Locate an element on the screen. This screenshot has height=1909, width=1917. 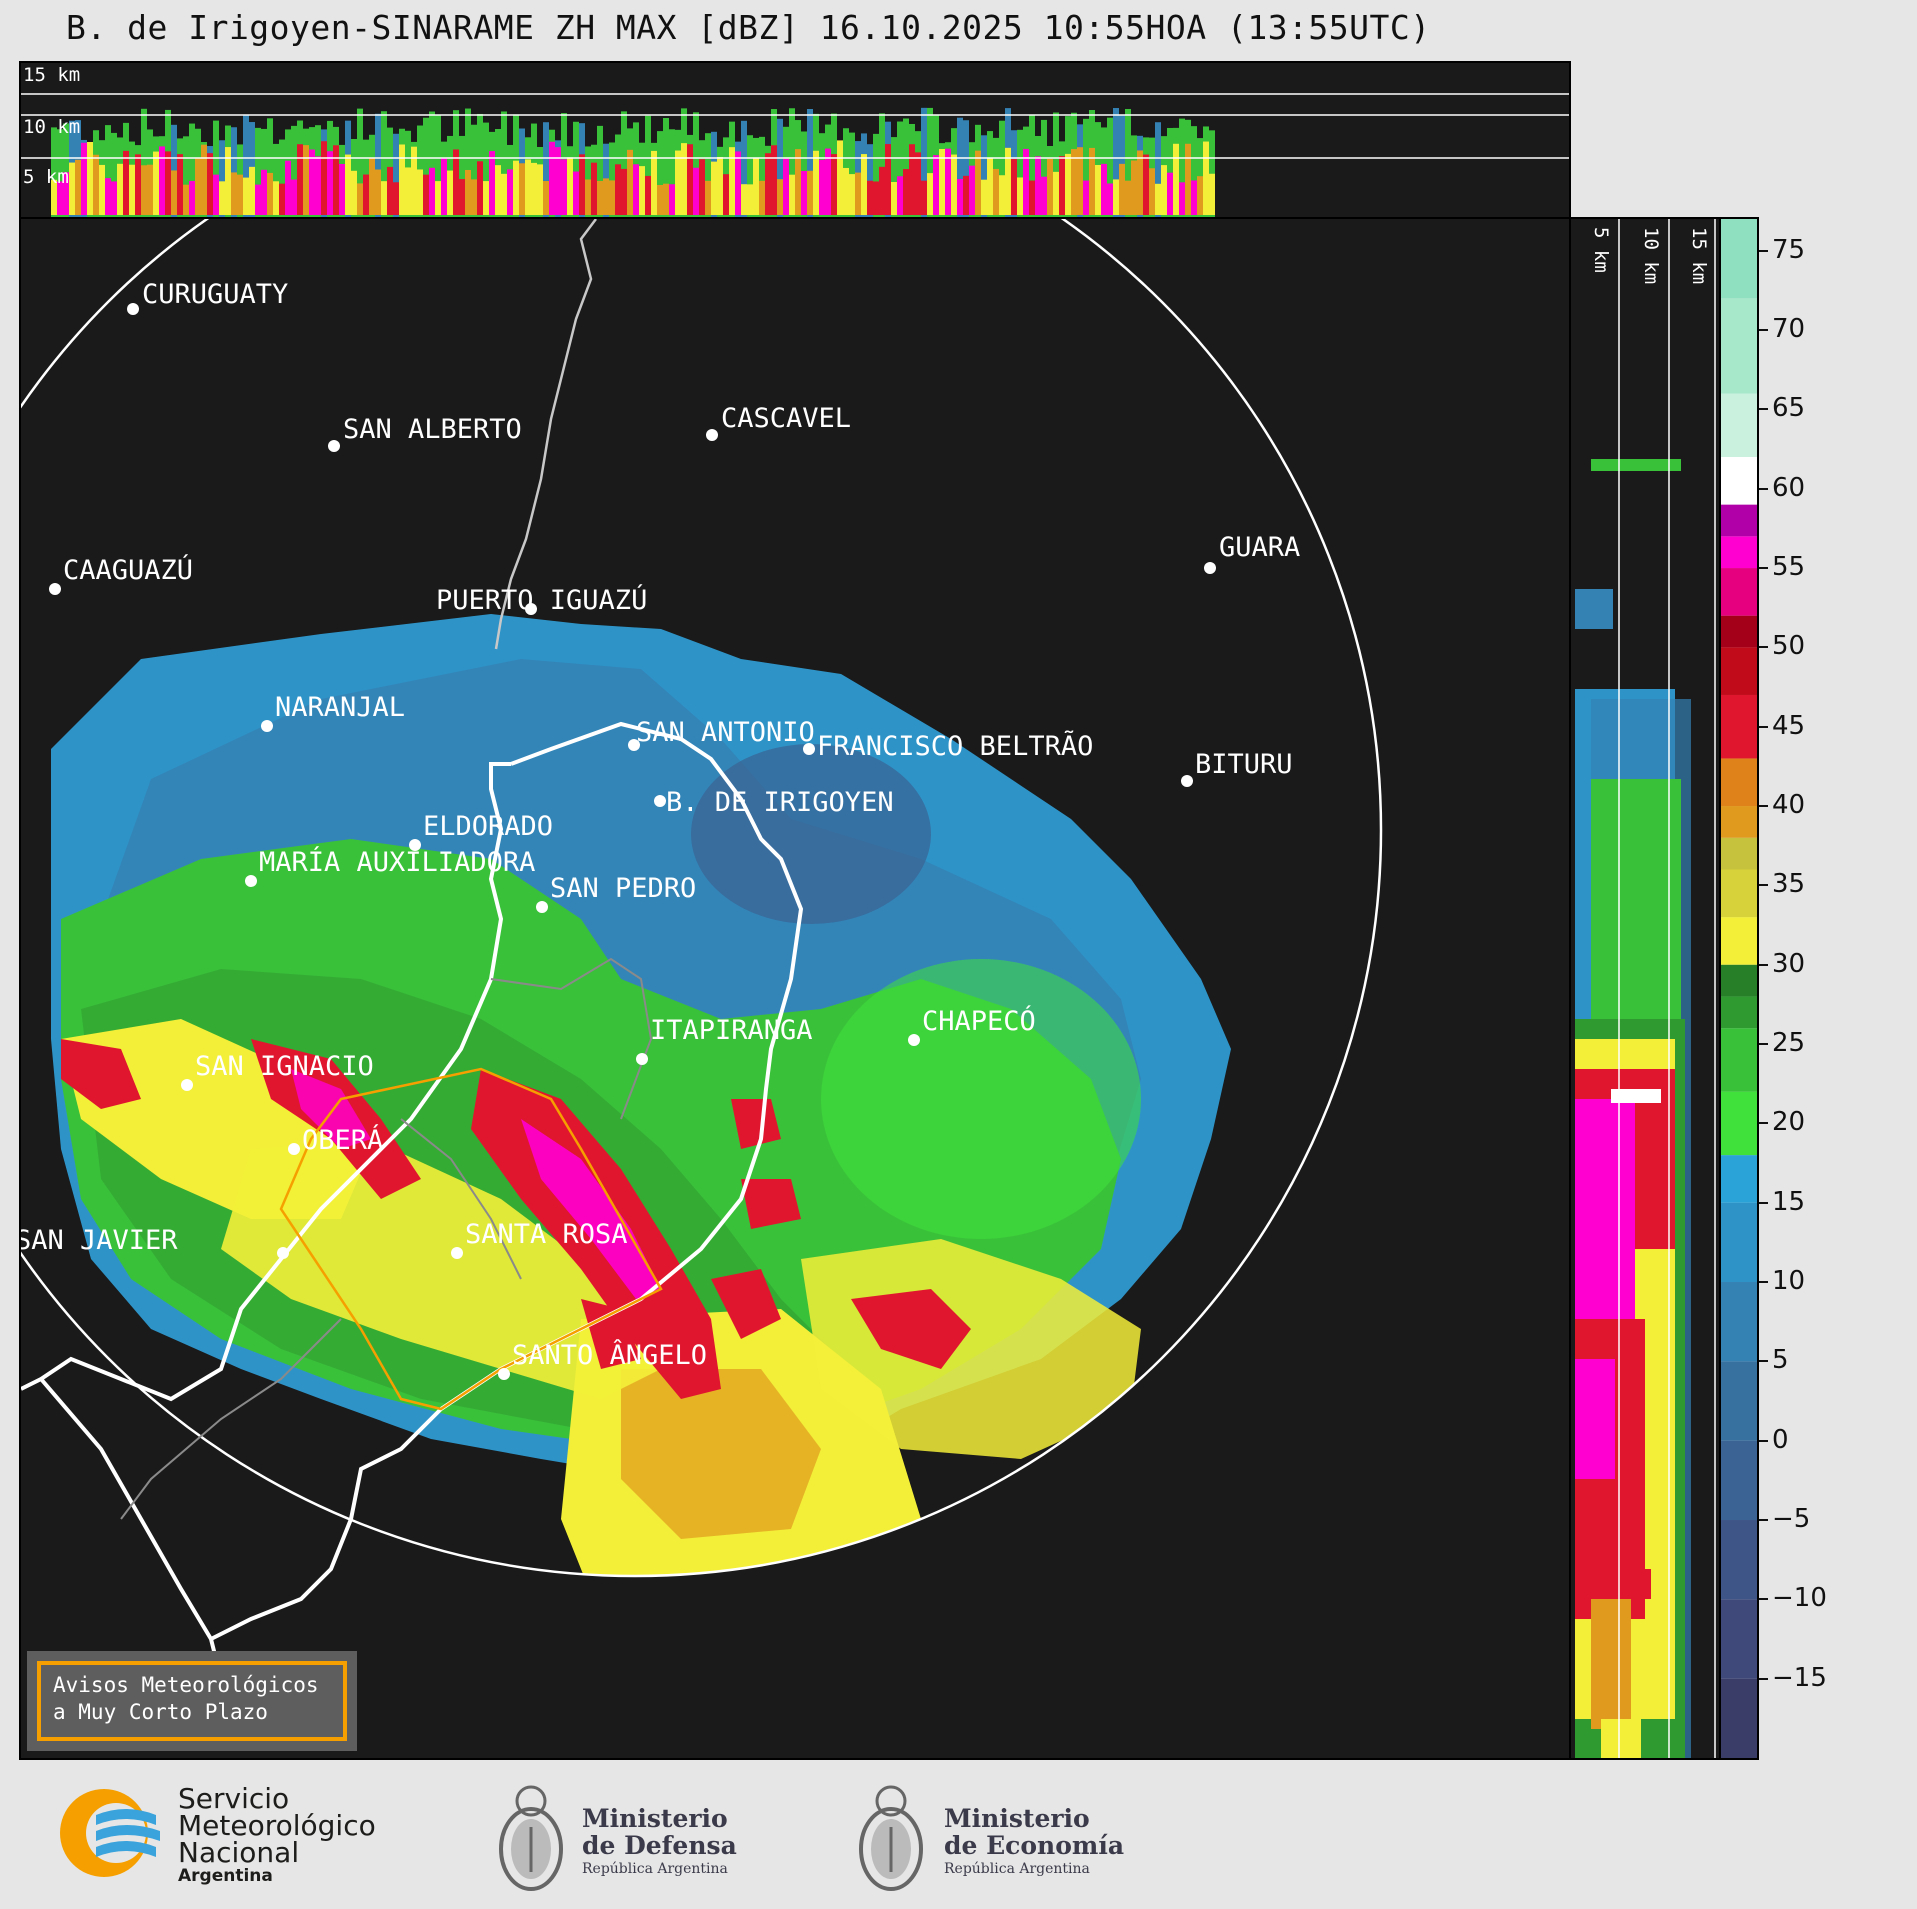
echo-yellow-southwest is located at coordinates (441, 1269).